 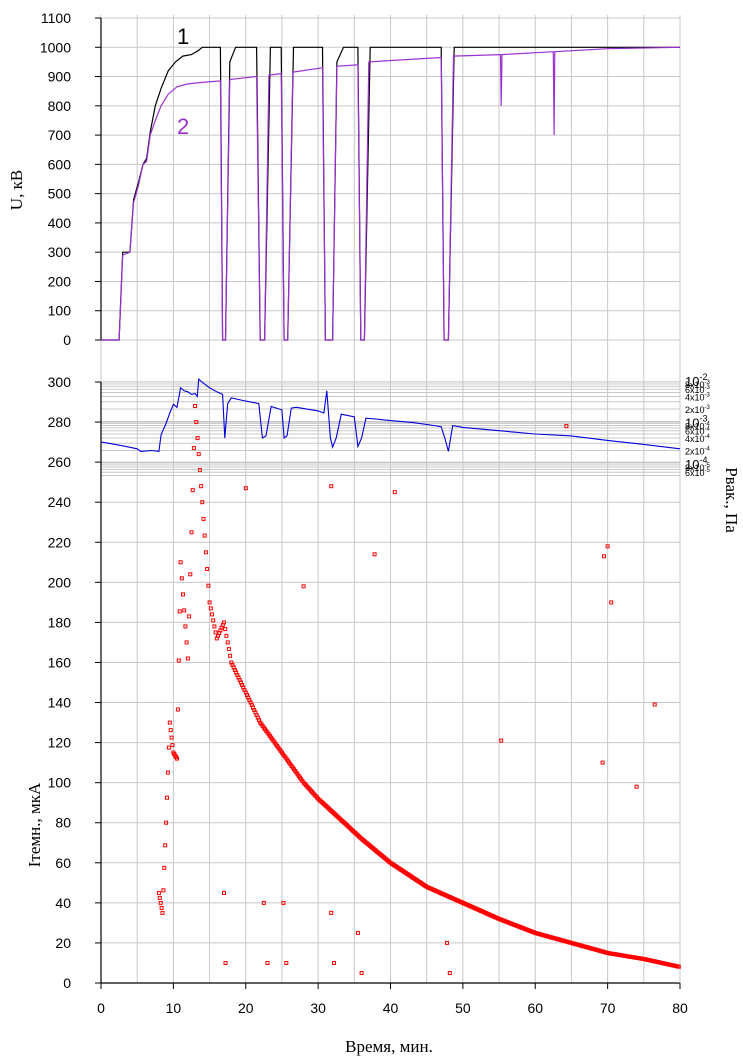 I want to click on voltage-axis-label: U, кВ, so click(x=16, y=190).